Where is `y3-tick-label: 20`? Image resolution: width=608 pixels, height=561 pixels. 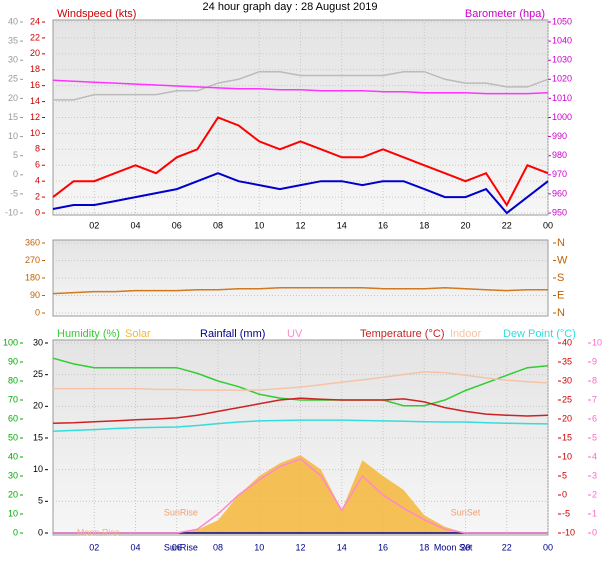
y3-tick-label: 20 is located at coordinates (13, 98).